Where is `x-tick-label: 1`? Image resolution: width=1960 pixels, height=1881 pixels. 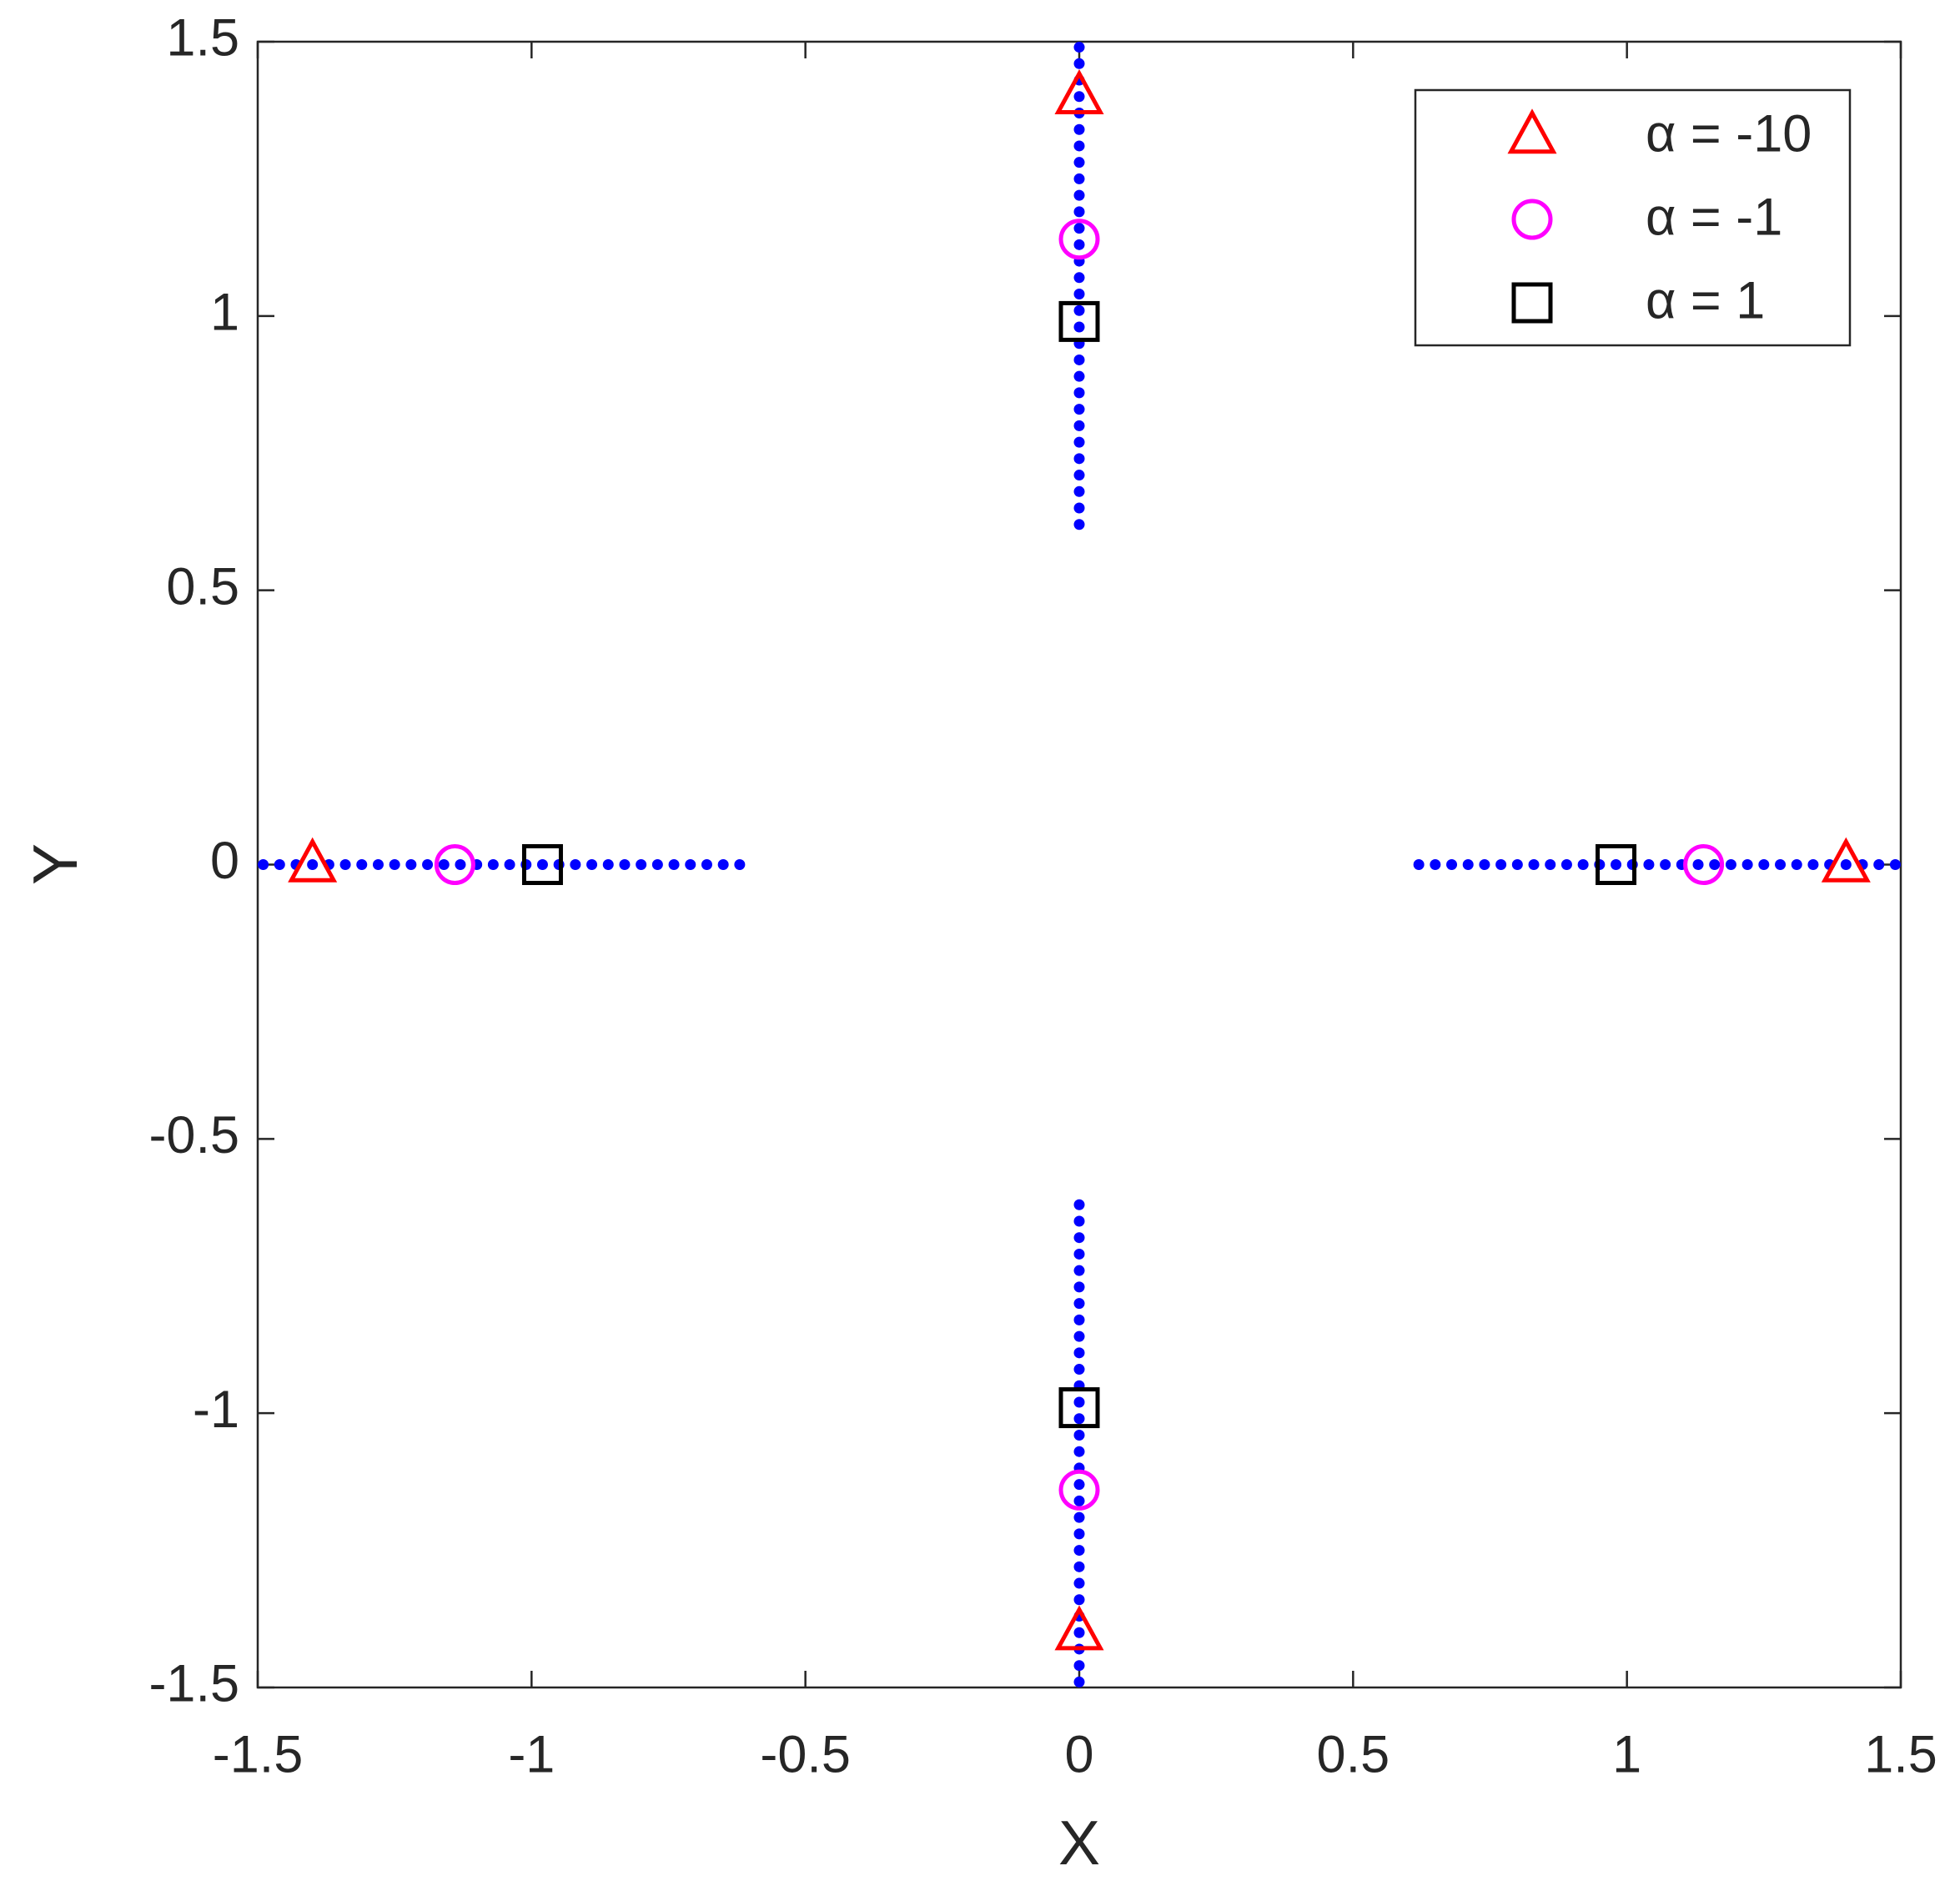
x-tick-label: 1 is located at coordinates (1626, 1755).